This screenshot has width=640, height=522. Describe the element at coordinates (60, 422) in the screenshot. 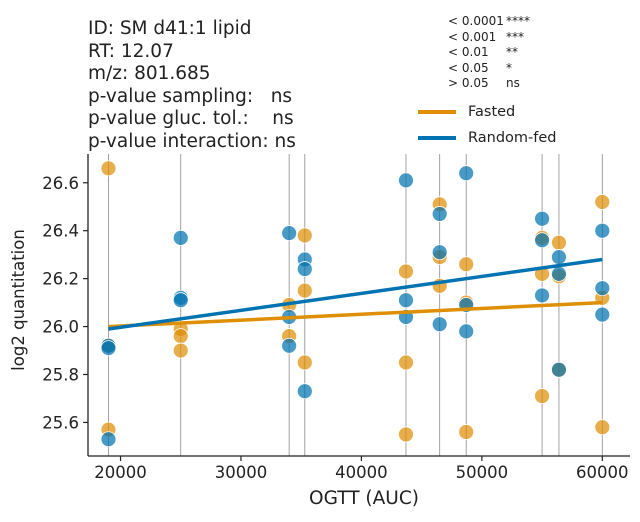

I see `y-tick-label: 25.6` at that location.